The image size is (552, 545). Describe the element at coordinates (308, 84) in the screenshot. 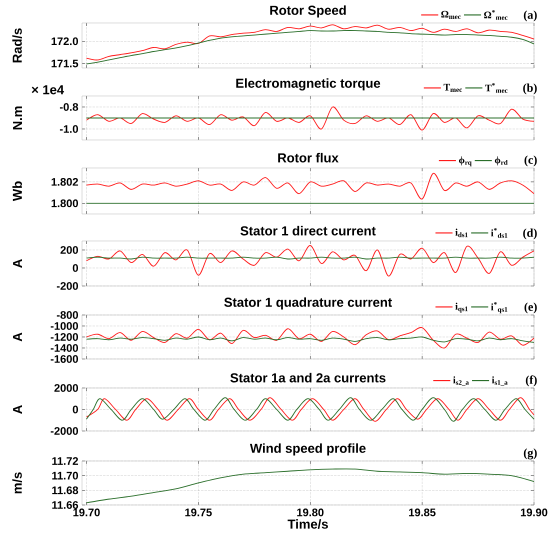

I see `chart-title: Electromagnetic torque` at that location.